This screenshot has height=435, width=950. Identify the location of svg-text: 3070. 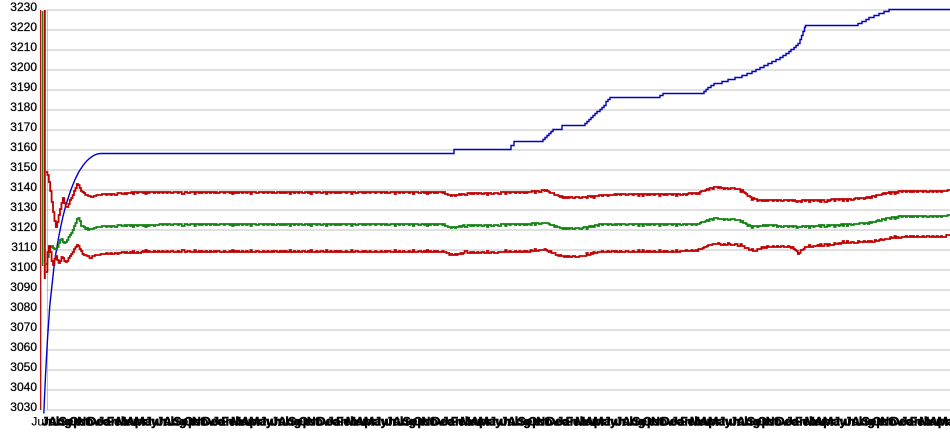
(23, 327).